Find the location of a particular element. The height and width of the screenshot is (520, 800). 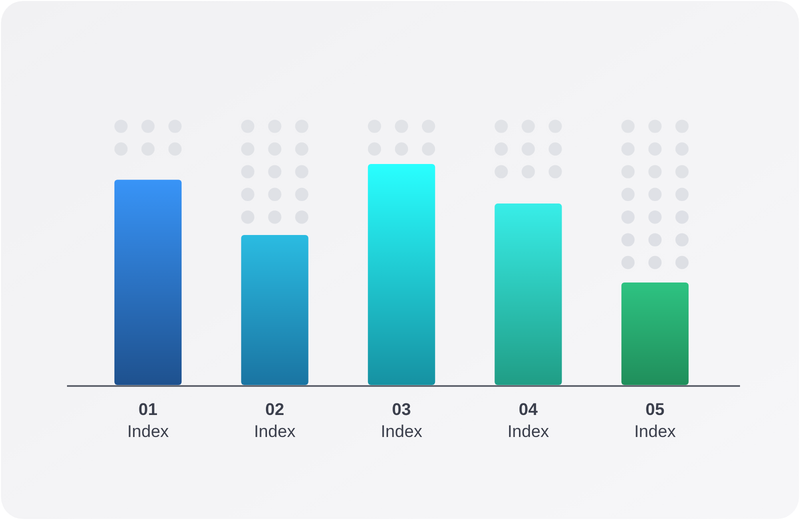

x-tick-label: 02 Index is located at coordinates (275, 420).